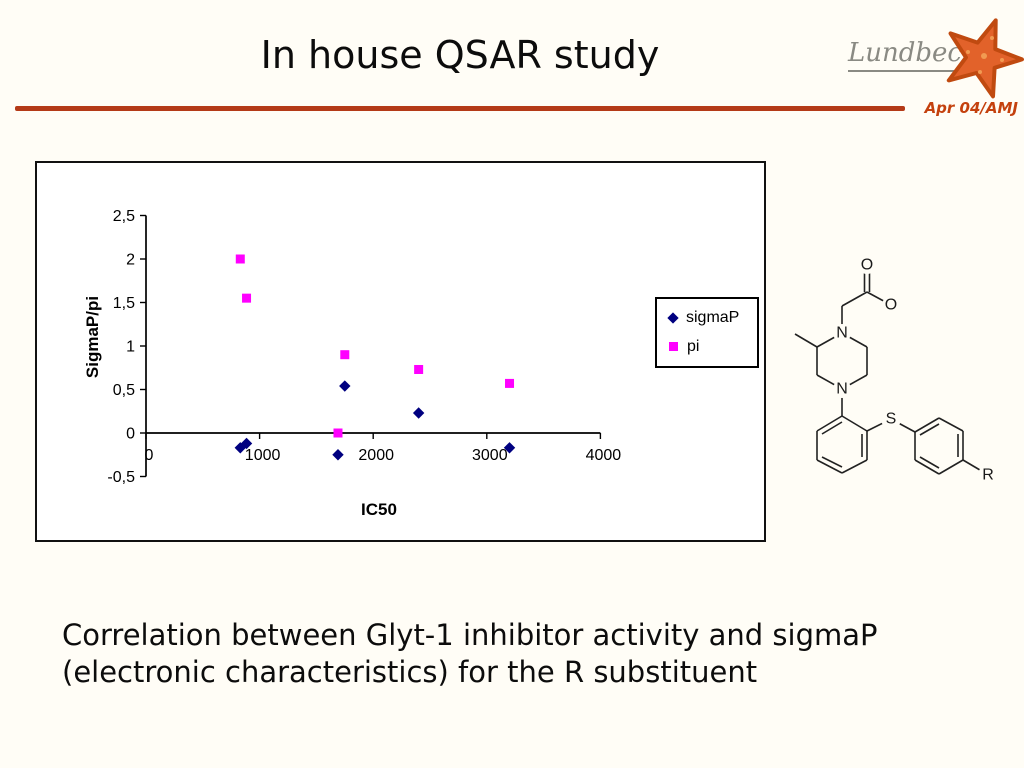 The image size is (1024, 768). I want to click on chemical-structure: O O N N S R, so click(896, 370).